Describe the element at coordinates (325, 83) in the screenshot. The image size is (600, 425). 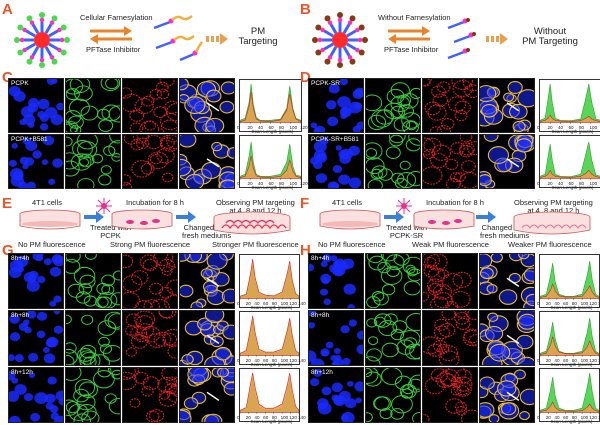
I see `image-row-label: PCPK-SR` at that location.